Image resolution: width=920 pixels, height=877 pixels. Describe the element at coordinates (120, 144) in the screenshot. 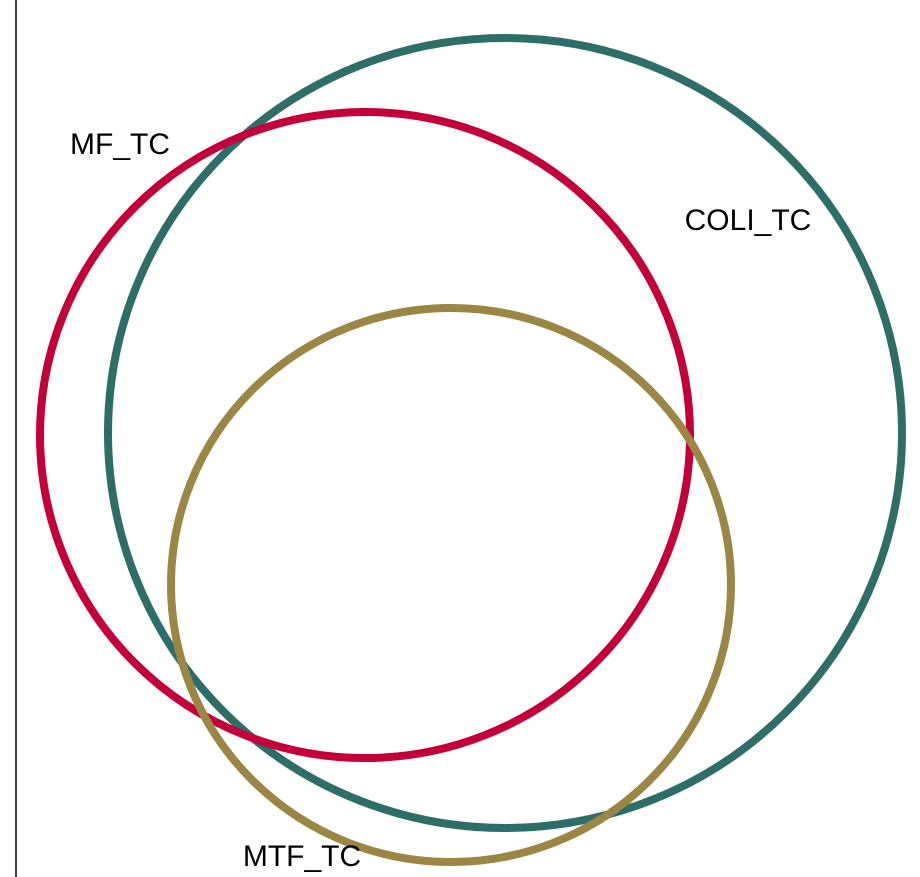

I see `set-label: MF_TC` at that location.